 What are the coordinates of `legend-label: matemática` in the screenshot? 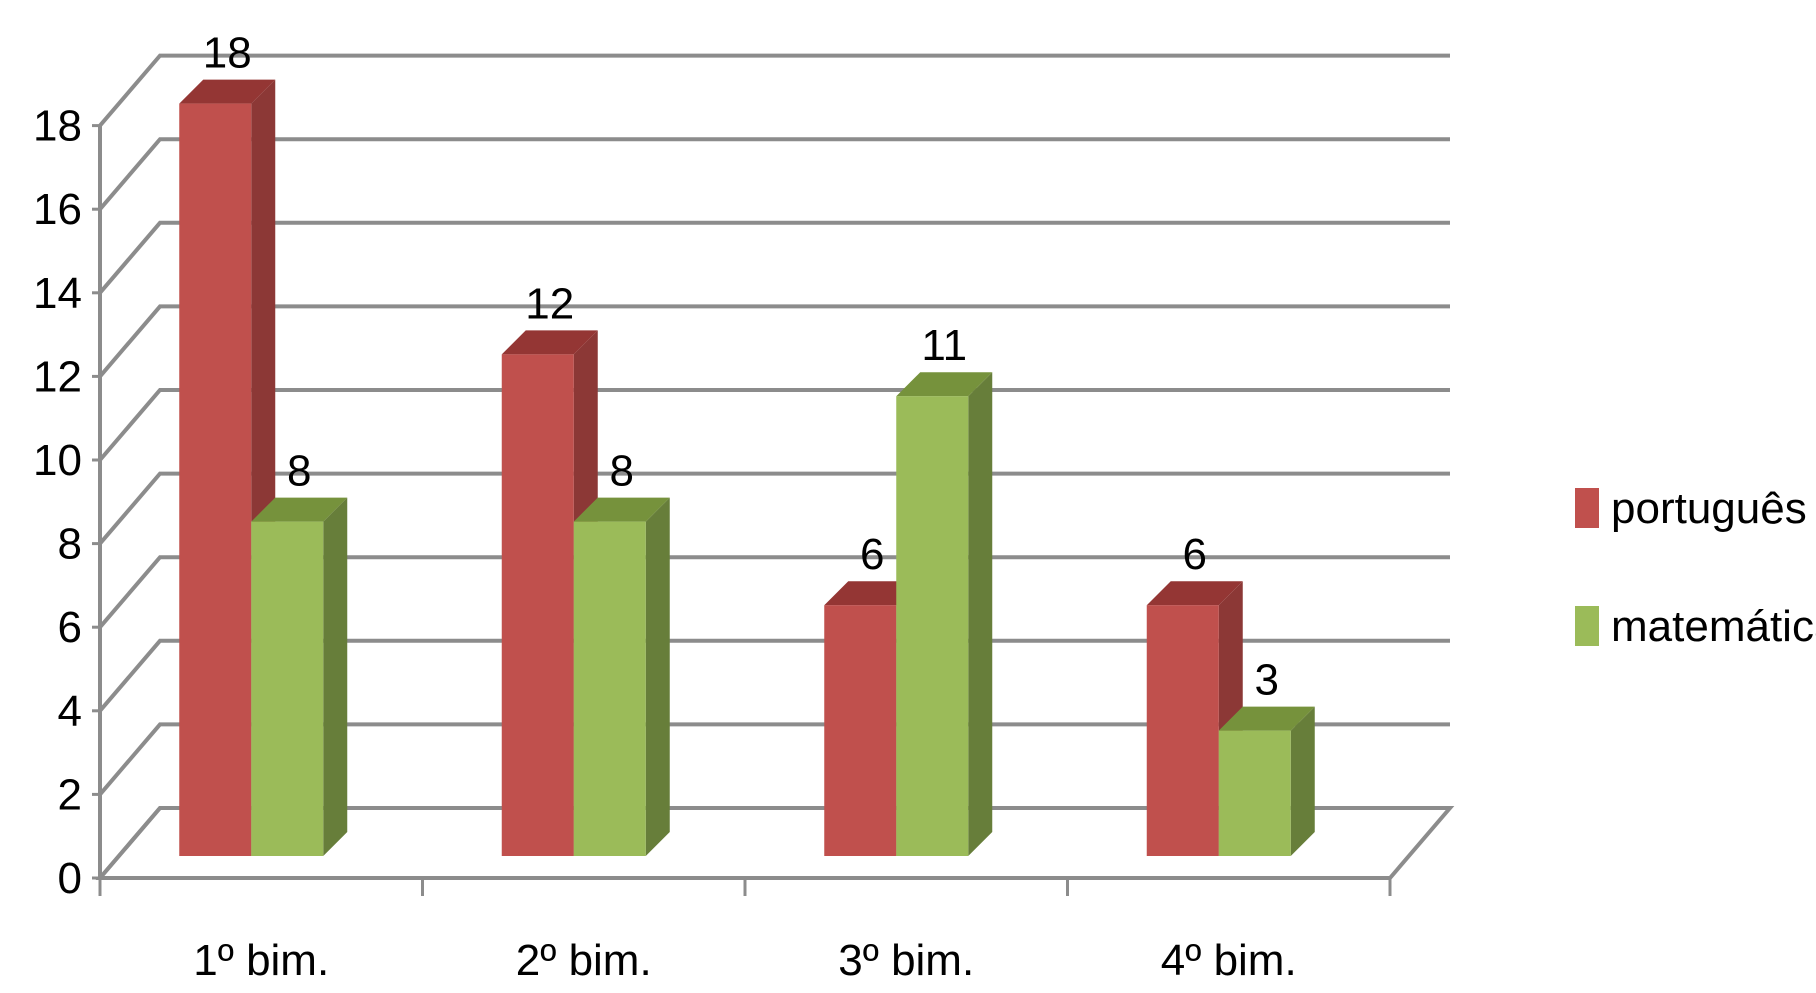 It's located at (1713, 626).